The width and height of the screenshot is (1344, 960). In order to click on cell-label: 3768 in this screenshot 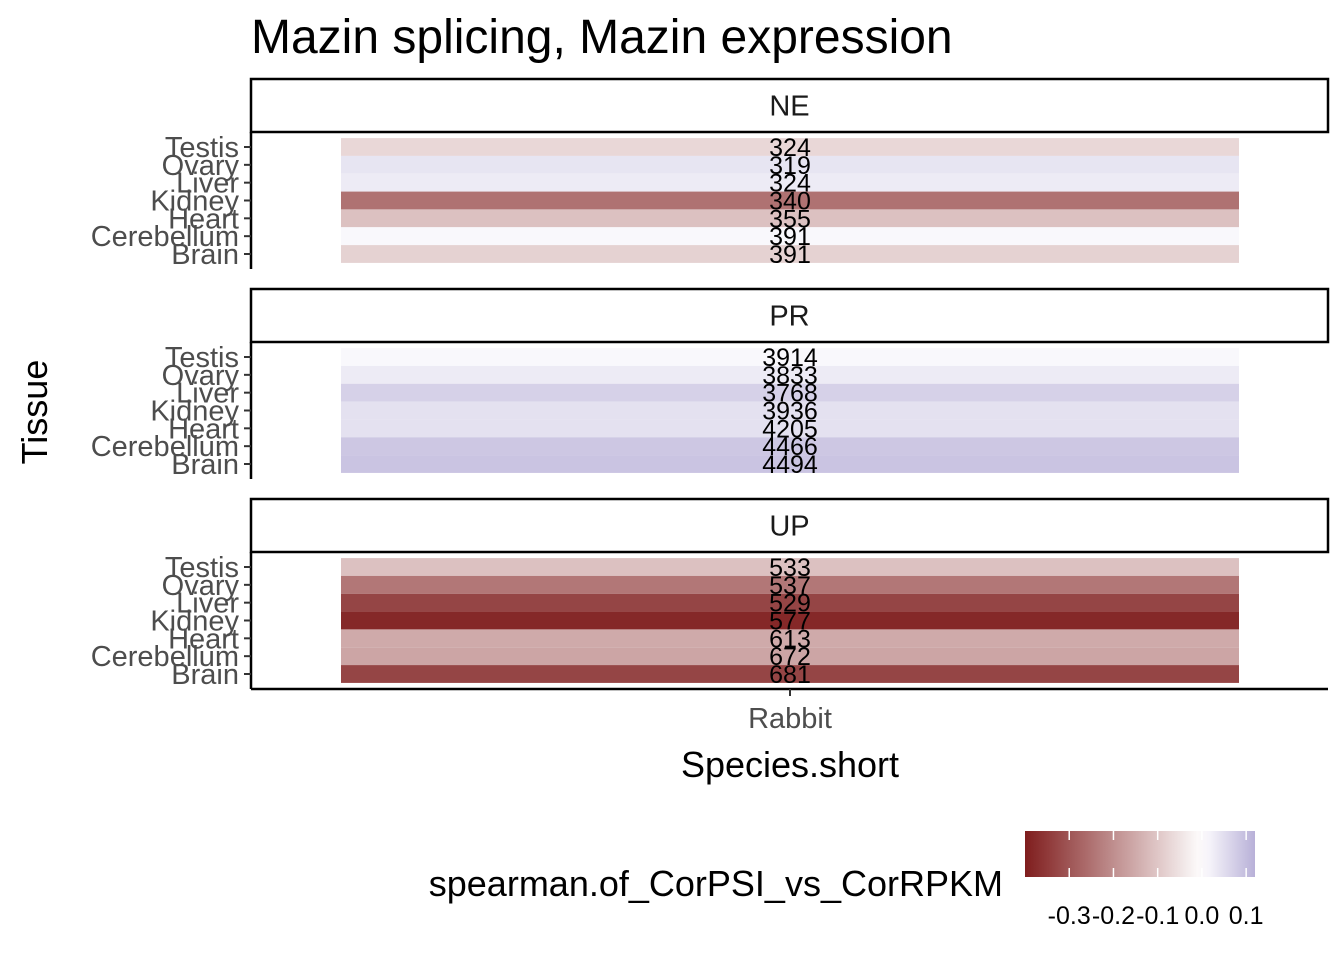, I will do `click(790, 394)`.